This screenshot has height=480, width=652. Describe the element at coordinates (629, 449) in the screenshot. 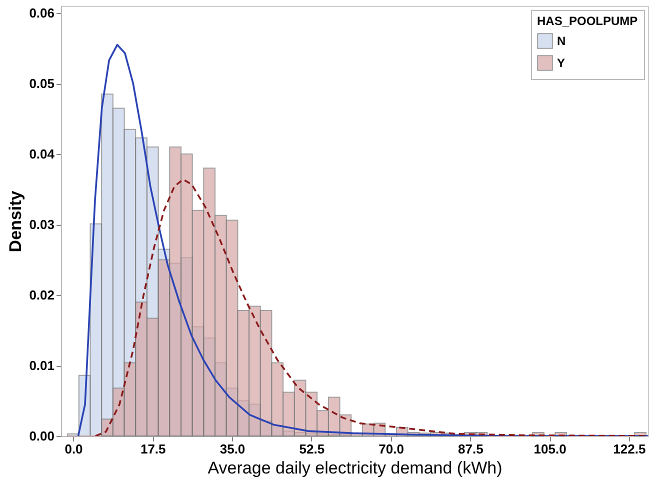

I see `x-tick-label: 122.5` at that location.